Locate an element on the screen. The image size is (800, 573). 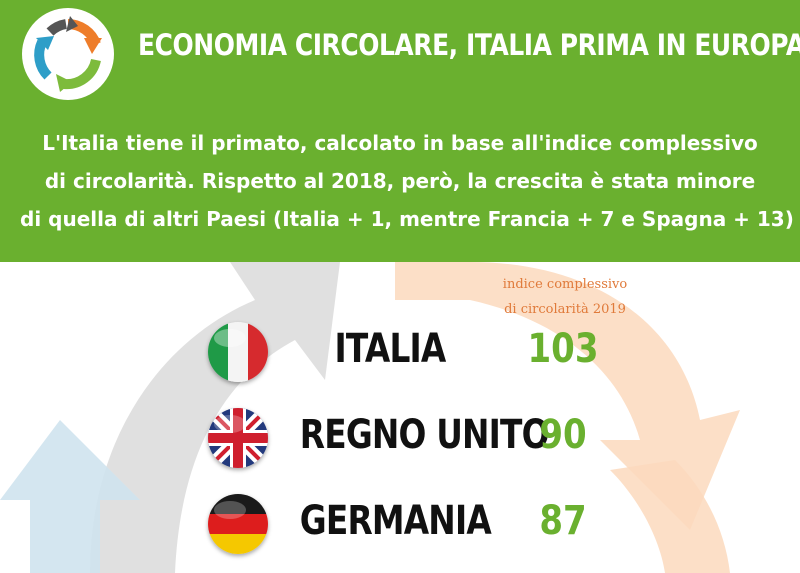
table-row: REGNO UNITO 90 is located at coordinates (400, 438).